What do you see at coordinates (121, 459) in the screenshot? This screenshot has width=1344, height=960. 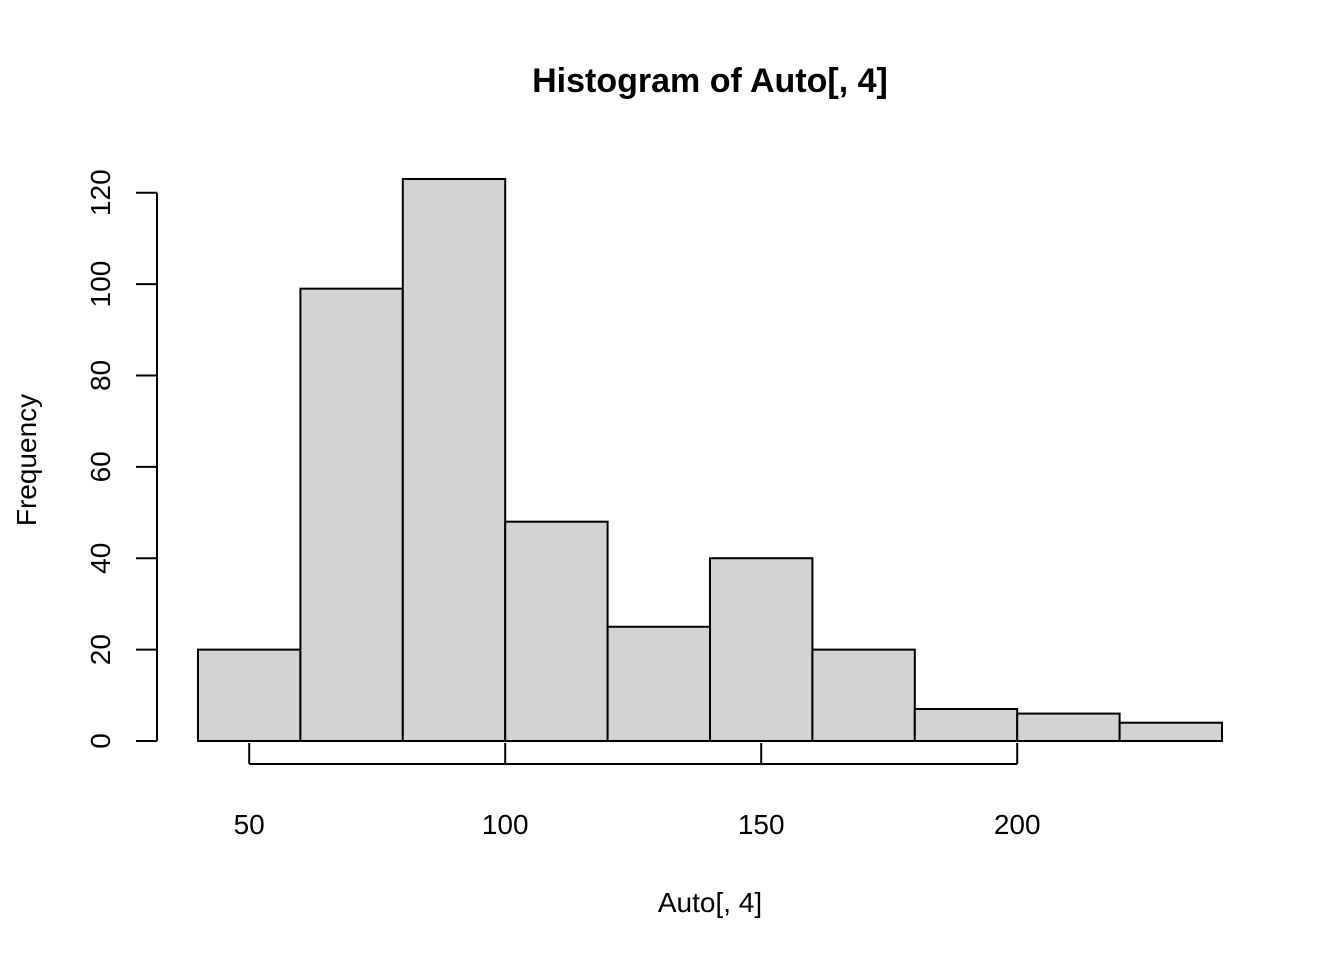 I see `y-axis: 0 20 40 60 80 100 120` at bounding box center [121, 459].